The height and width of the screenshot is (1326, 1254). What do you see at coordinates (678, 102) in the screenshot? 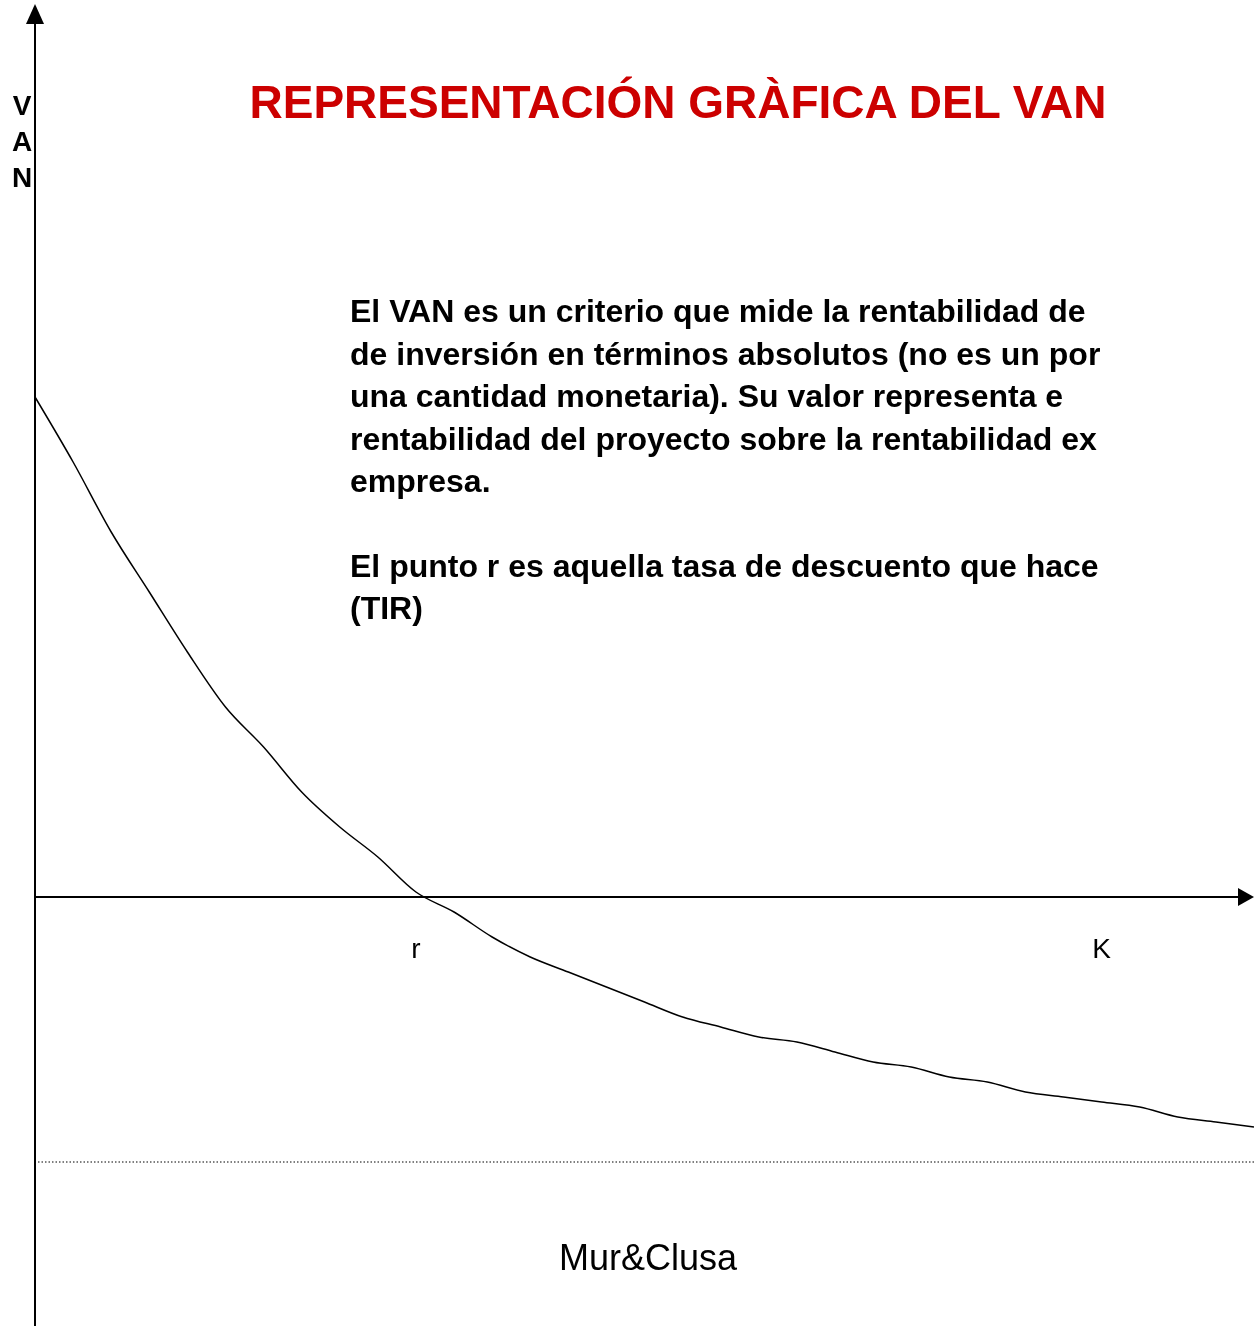
I see `chart-title: REPRESENTACIÓN GRÀFICA DEL VAN` at bounding box center [678, 102].